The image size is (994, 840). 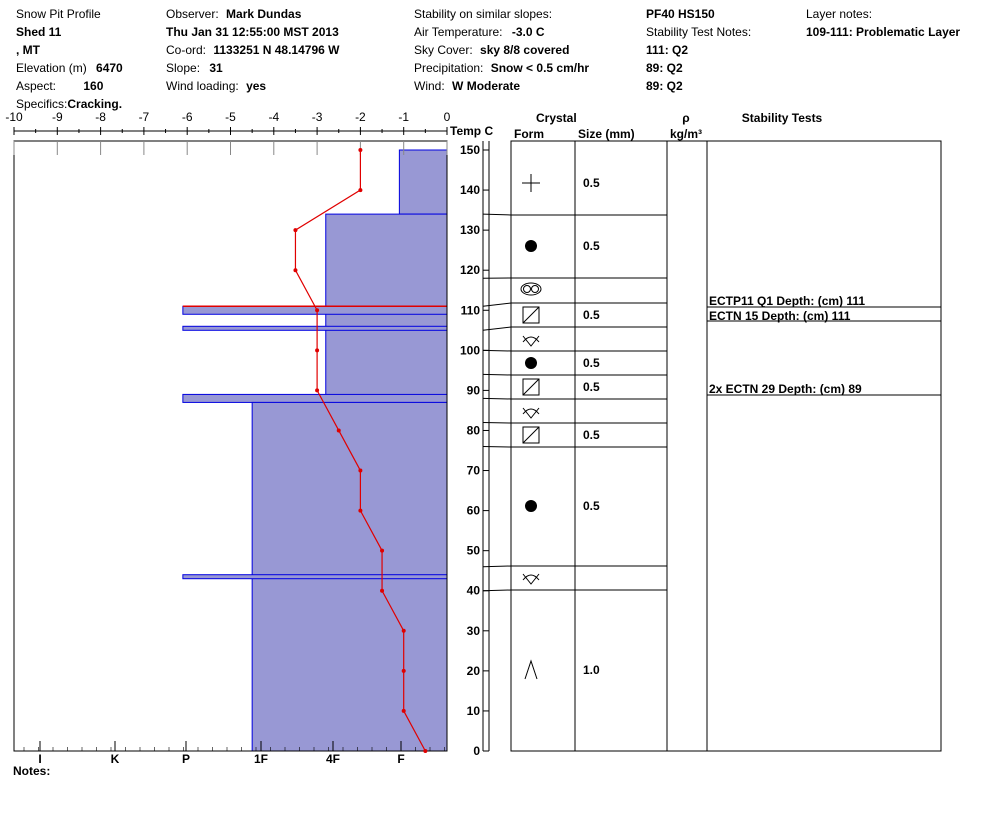 What do you see at coordinates (93, 86) in the screenshot?
I see `aspect-value: 160` at bounding box center [93, 86].